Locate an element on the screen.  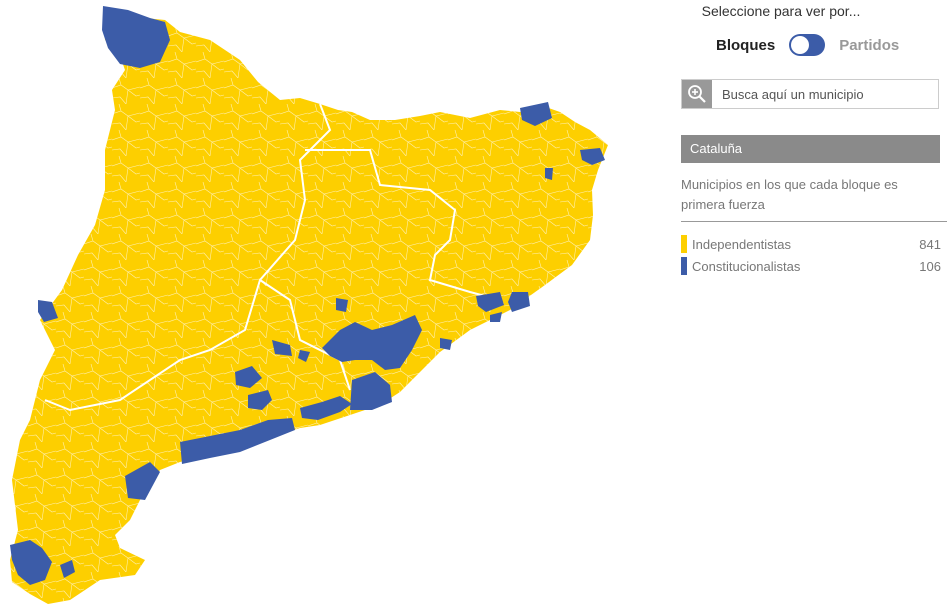
toggle-label-partidos: Partidos is located at coordinates (869, 45).